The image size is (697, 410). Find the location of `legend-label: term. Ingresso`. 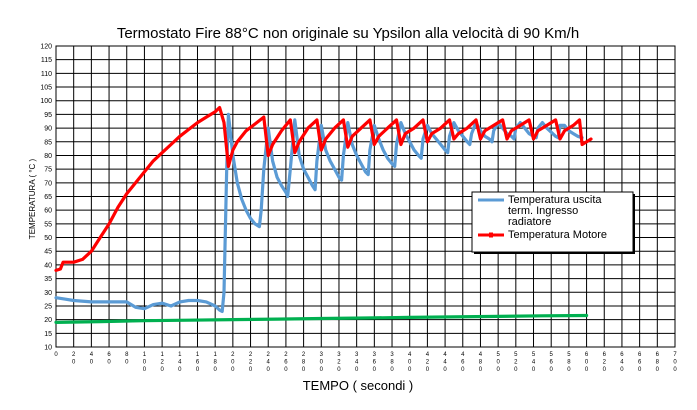

legend-label: term. Ingresso is located at coordinates (543, 211).